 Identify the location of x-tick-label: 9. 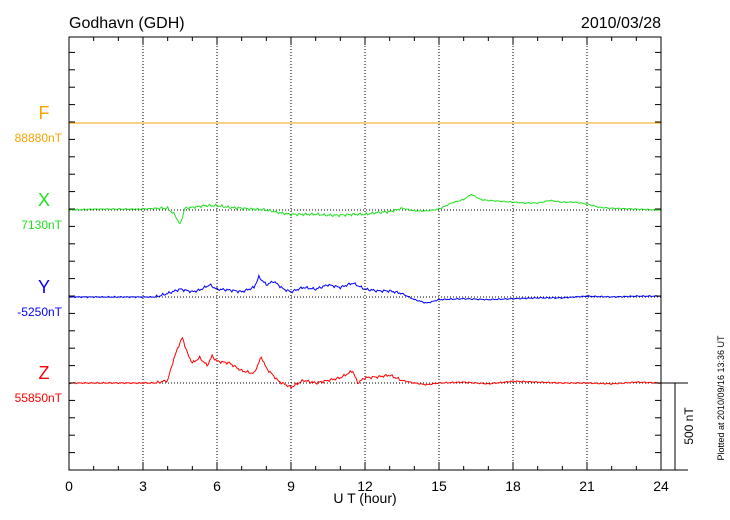
(291, 486).